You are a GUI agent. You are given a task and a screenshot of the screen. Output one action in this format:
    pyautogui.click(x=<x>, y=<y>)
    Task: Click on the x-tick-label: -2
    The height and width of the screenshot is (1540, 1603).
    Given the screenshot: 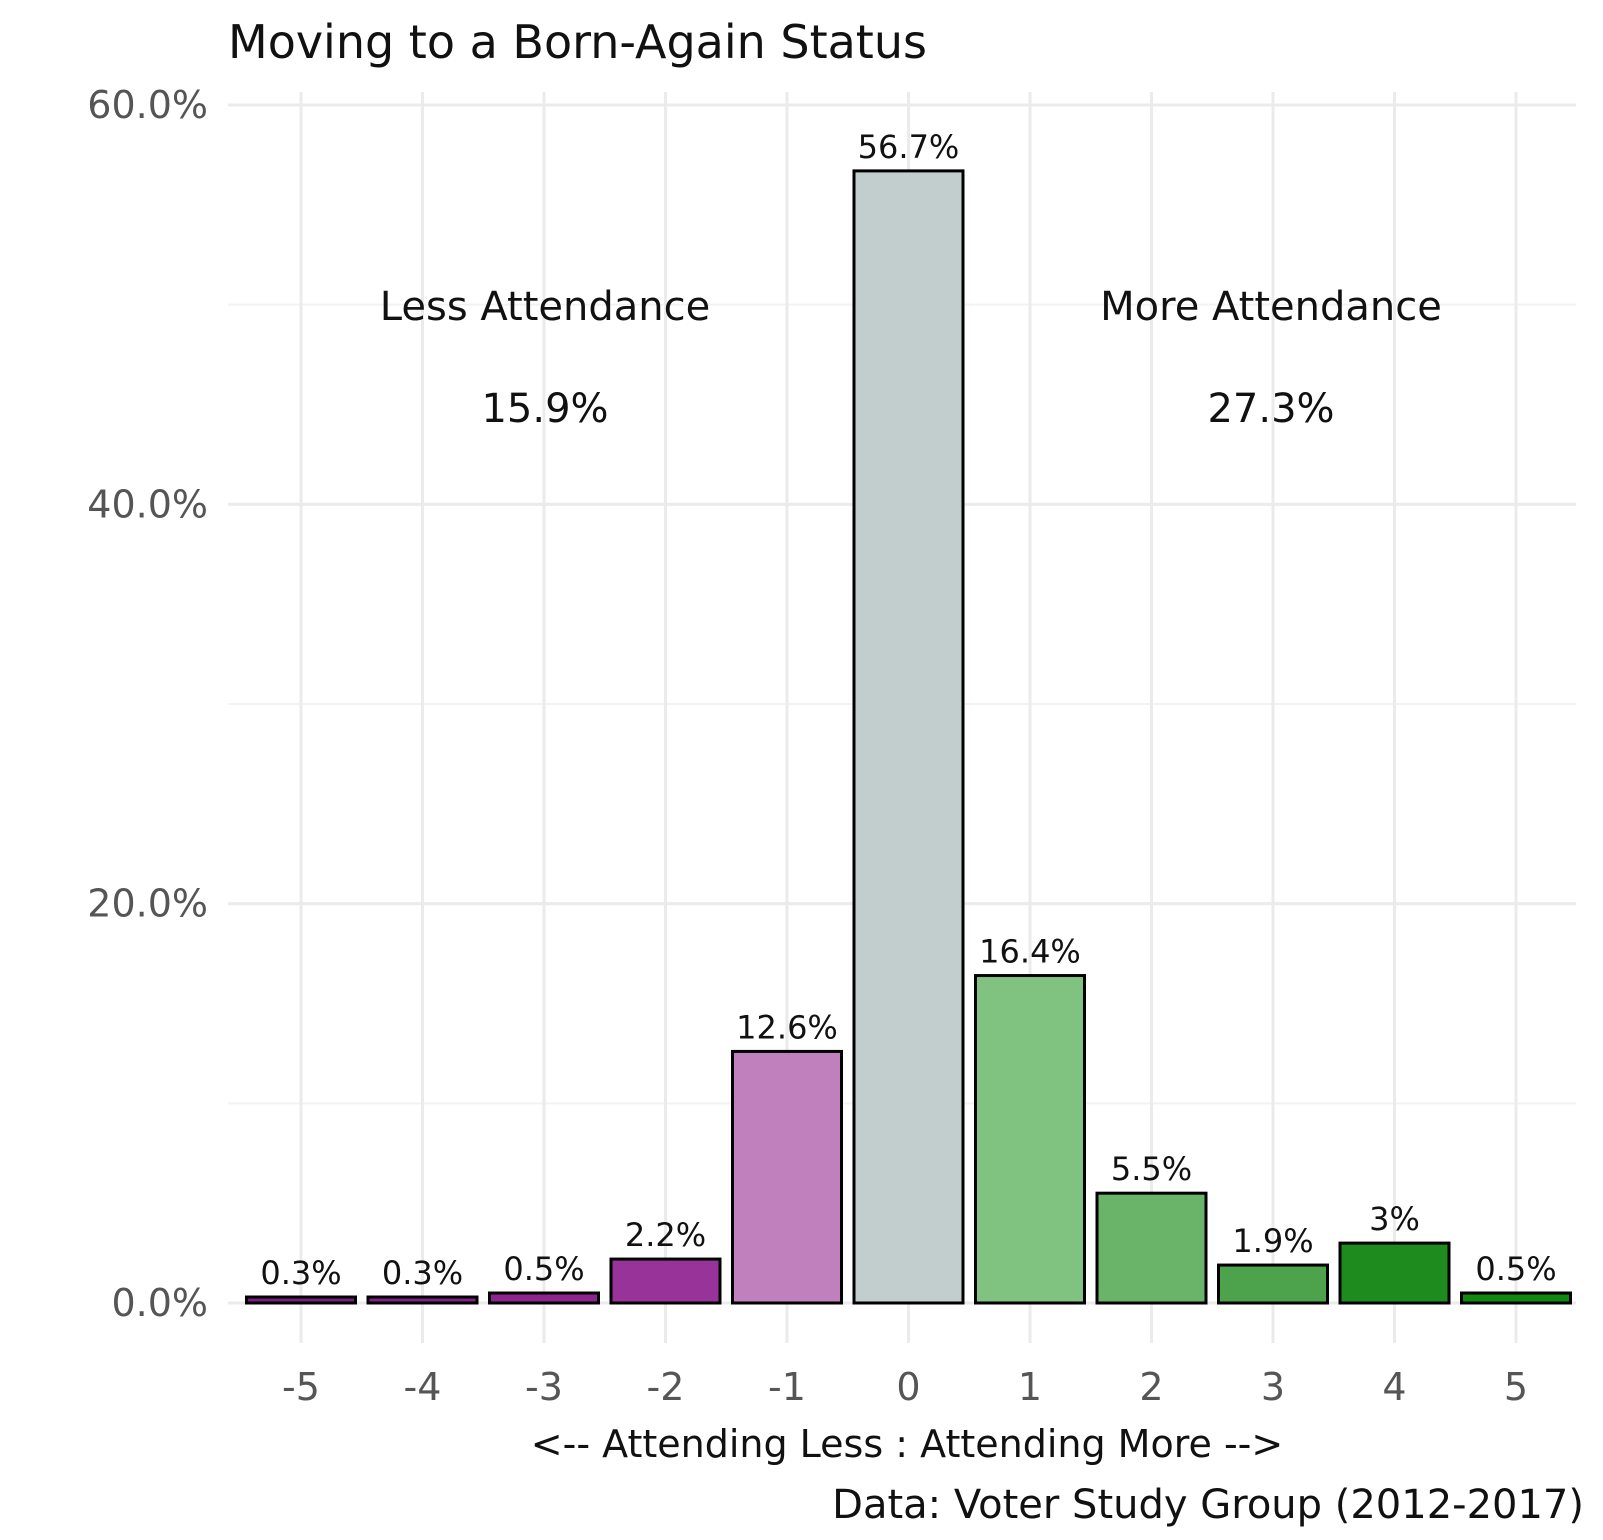 What is the action you would take?
    pyautogui.click(x=666, y=1387)
    